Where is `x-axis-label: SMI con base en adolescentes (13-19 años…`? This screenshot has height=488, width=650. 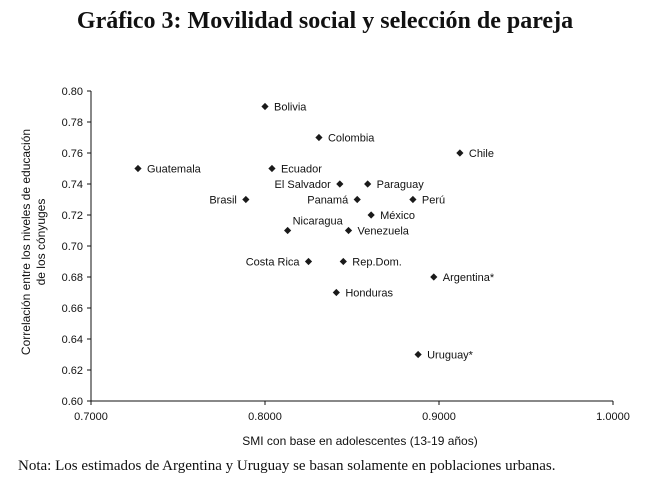
x-axis-label: SMI con base en adolescentes (13-19 años… is located at coordinates (359, 441).